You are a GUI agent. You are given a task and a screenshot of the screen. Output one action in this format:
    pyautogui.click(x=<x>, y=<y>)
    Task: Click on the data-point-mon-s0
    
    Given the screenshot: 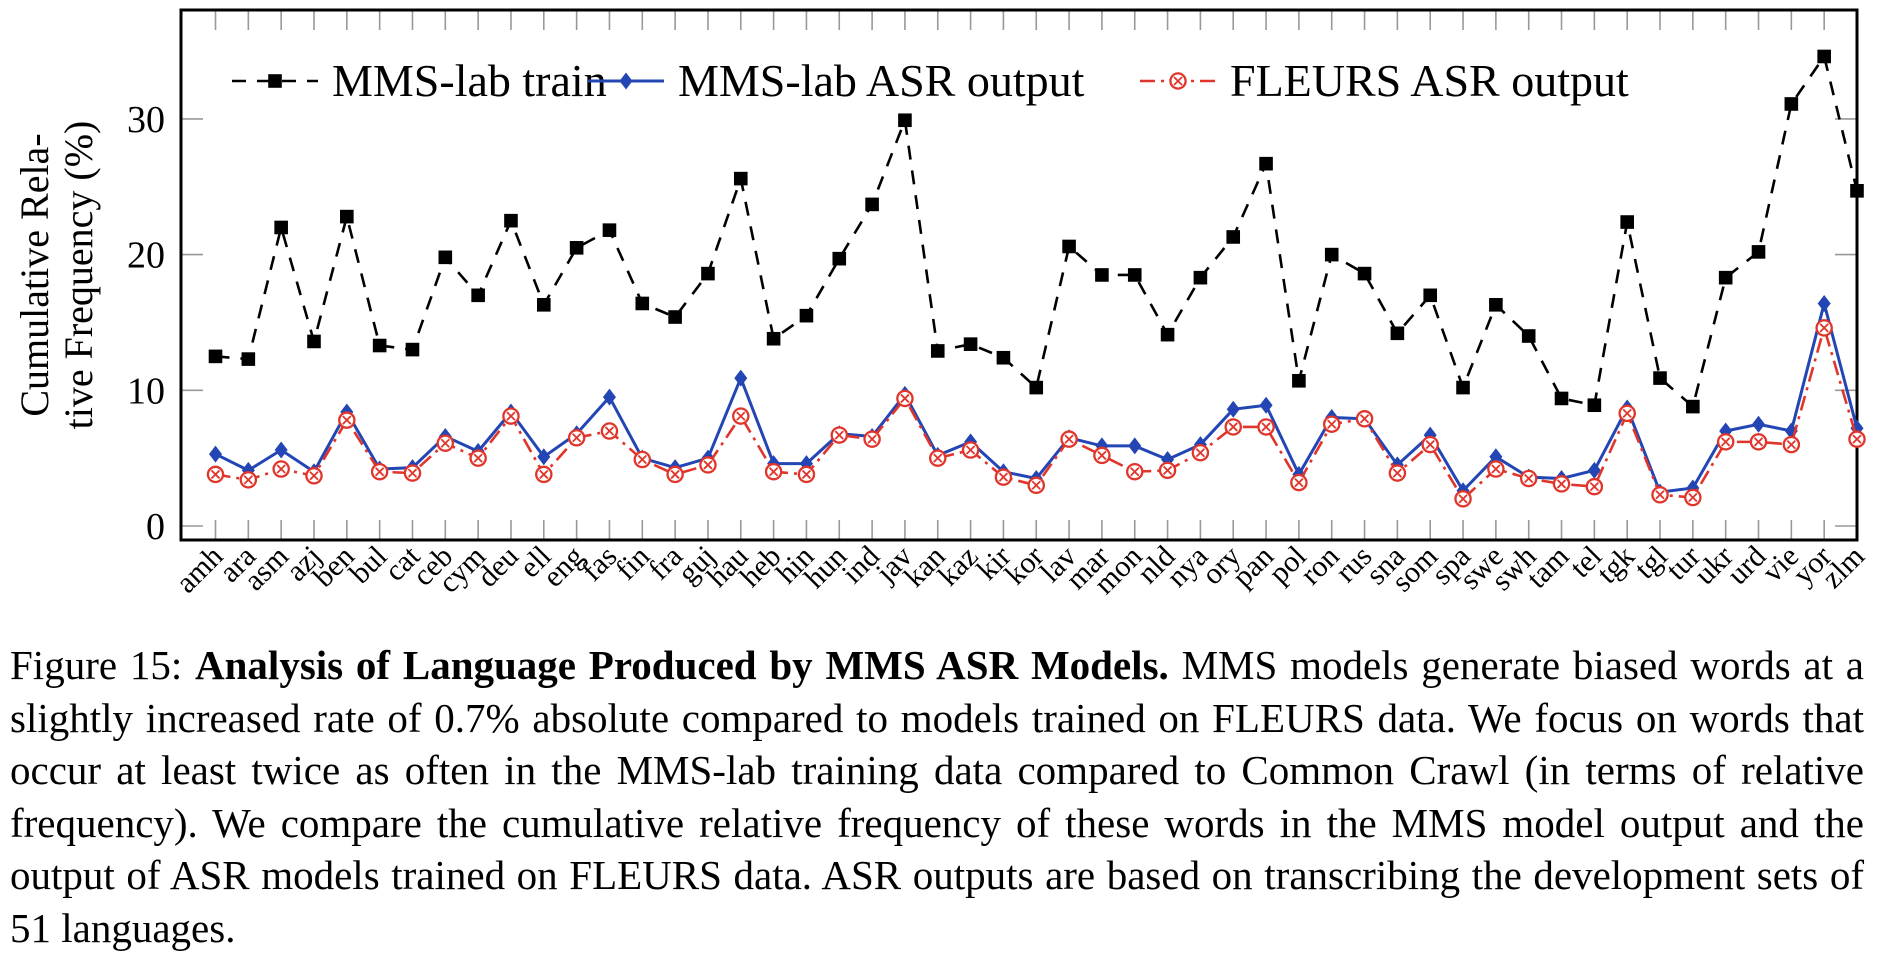 What is the action you would take?
    pyautogui.click(x=1134, y=275)
    